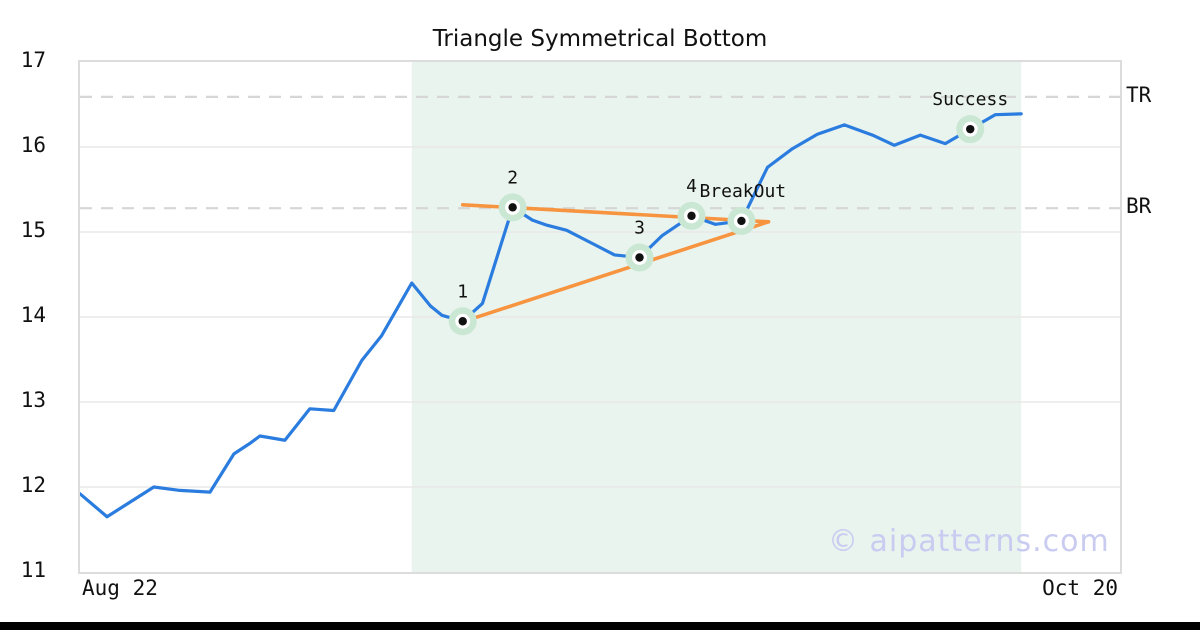 This screenshot has width=1200, height=630. I want to click on y-tick-label: 14, so click(33, 315).